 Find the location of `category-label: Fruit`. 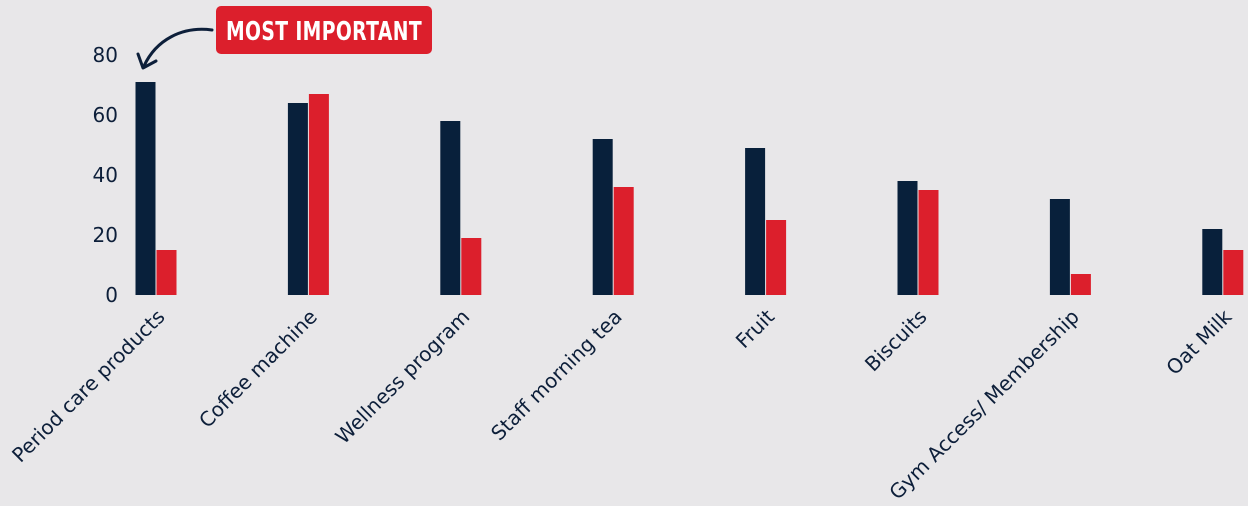

category-label: Fruit is located at coordinates (755, 328).